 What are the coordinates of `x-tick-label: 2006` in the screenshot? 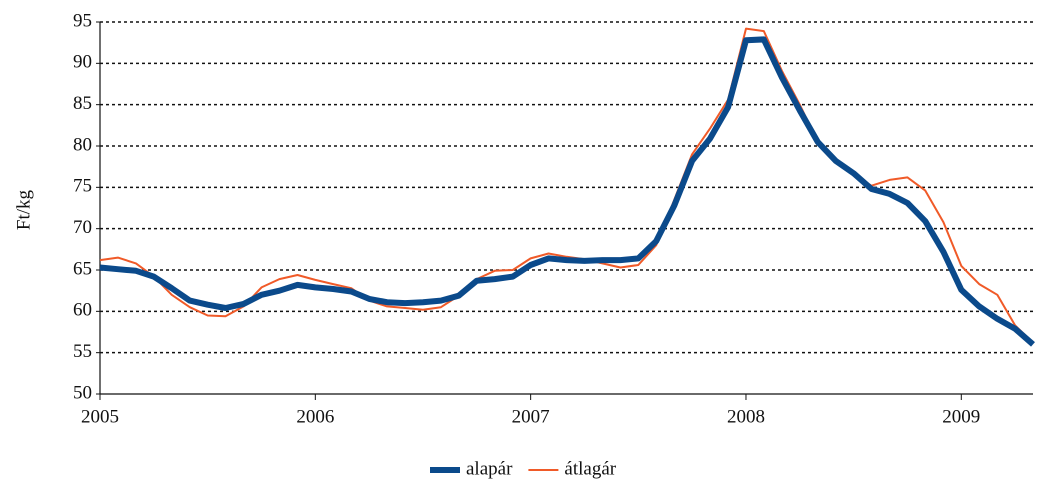 It's located at (315, 416).